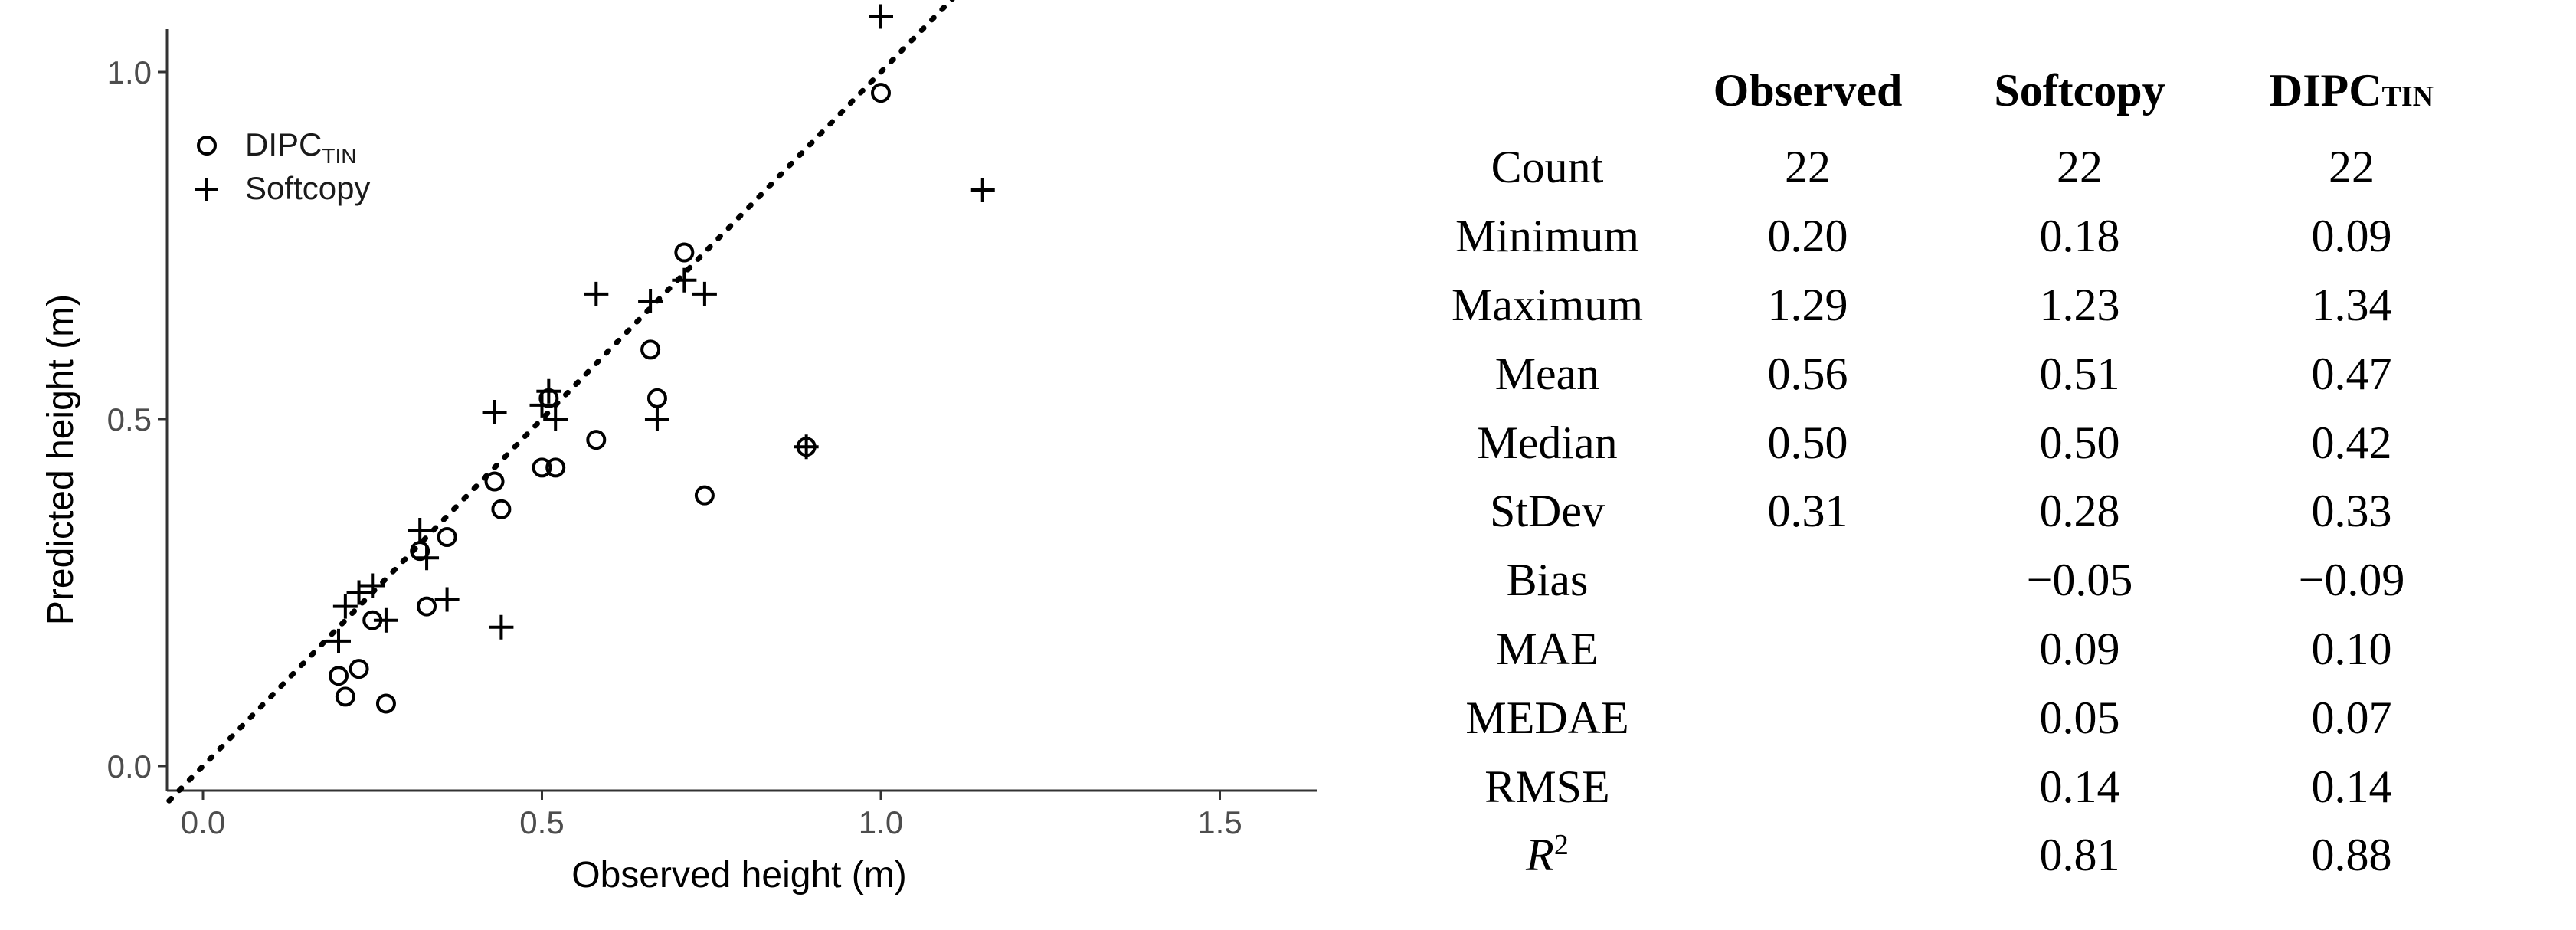 The height and width of the screenshot is (930, 2576). Describe the element at coordinates (1547, 442) in the screenshot. I see `row-label: Median` at that location.